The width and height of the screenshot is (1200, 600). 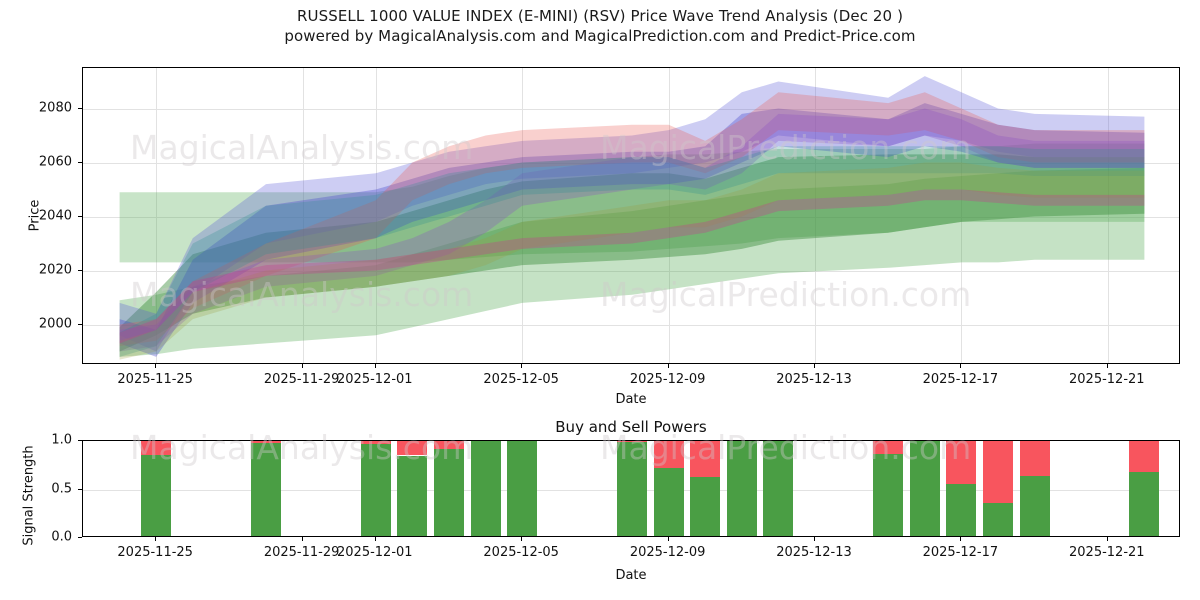 I want to click on price-y-tick-label: 2020, so click(x=55, y=269).